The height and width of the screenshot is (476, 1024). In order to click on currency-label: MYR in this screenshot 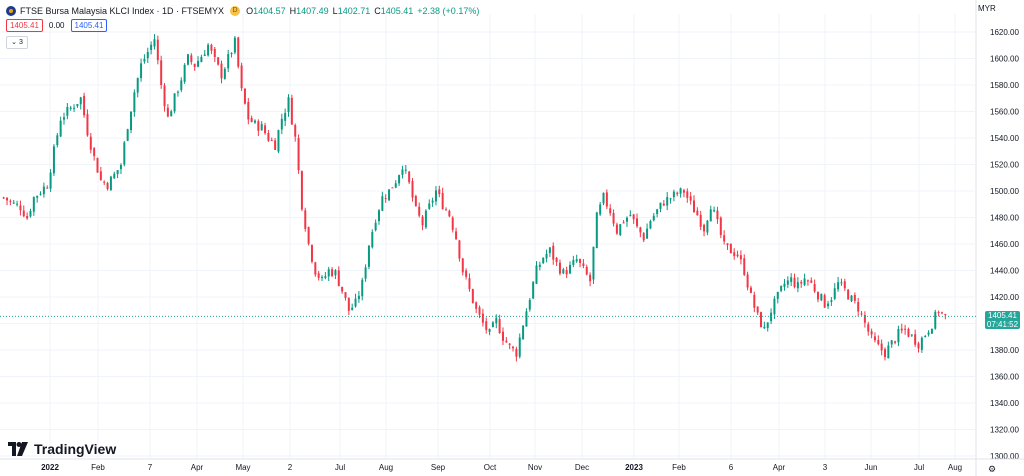, I will do `click(987, 8)`.